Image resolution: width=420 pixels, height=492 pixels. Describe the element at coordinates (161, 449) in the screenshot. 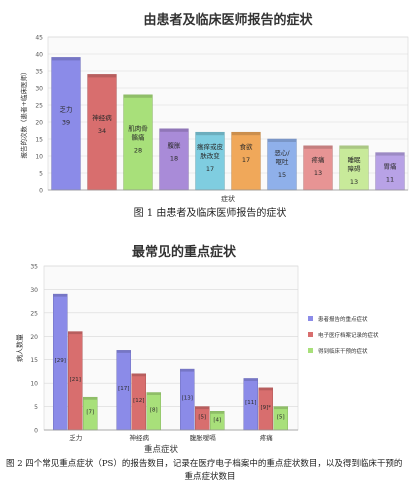

I see `x-axis-label: 重点症状` at that location.